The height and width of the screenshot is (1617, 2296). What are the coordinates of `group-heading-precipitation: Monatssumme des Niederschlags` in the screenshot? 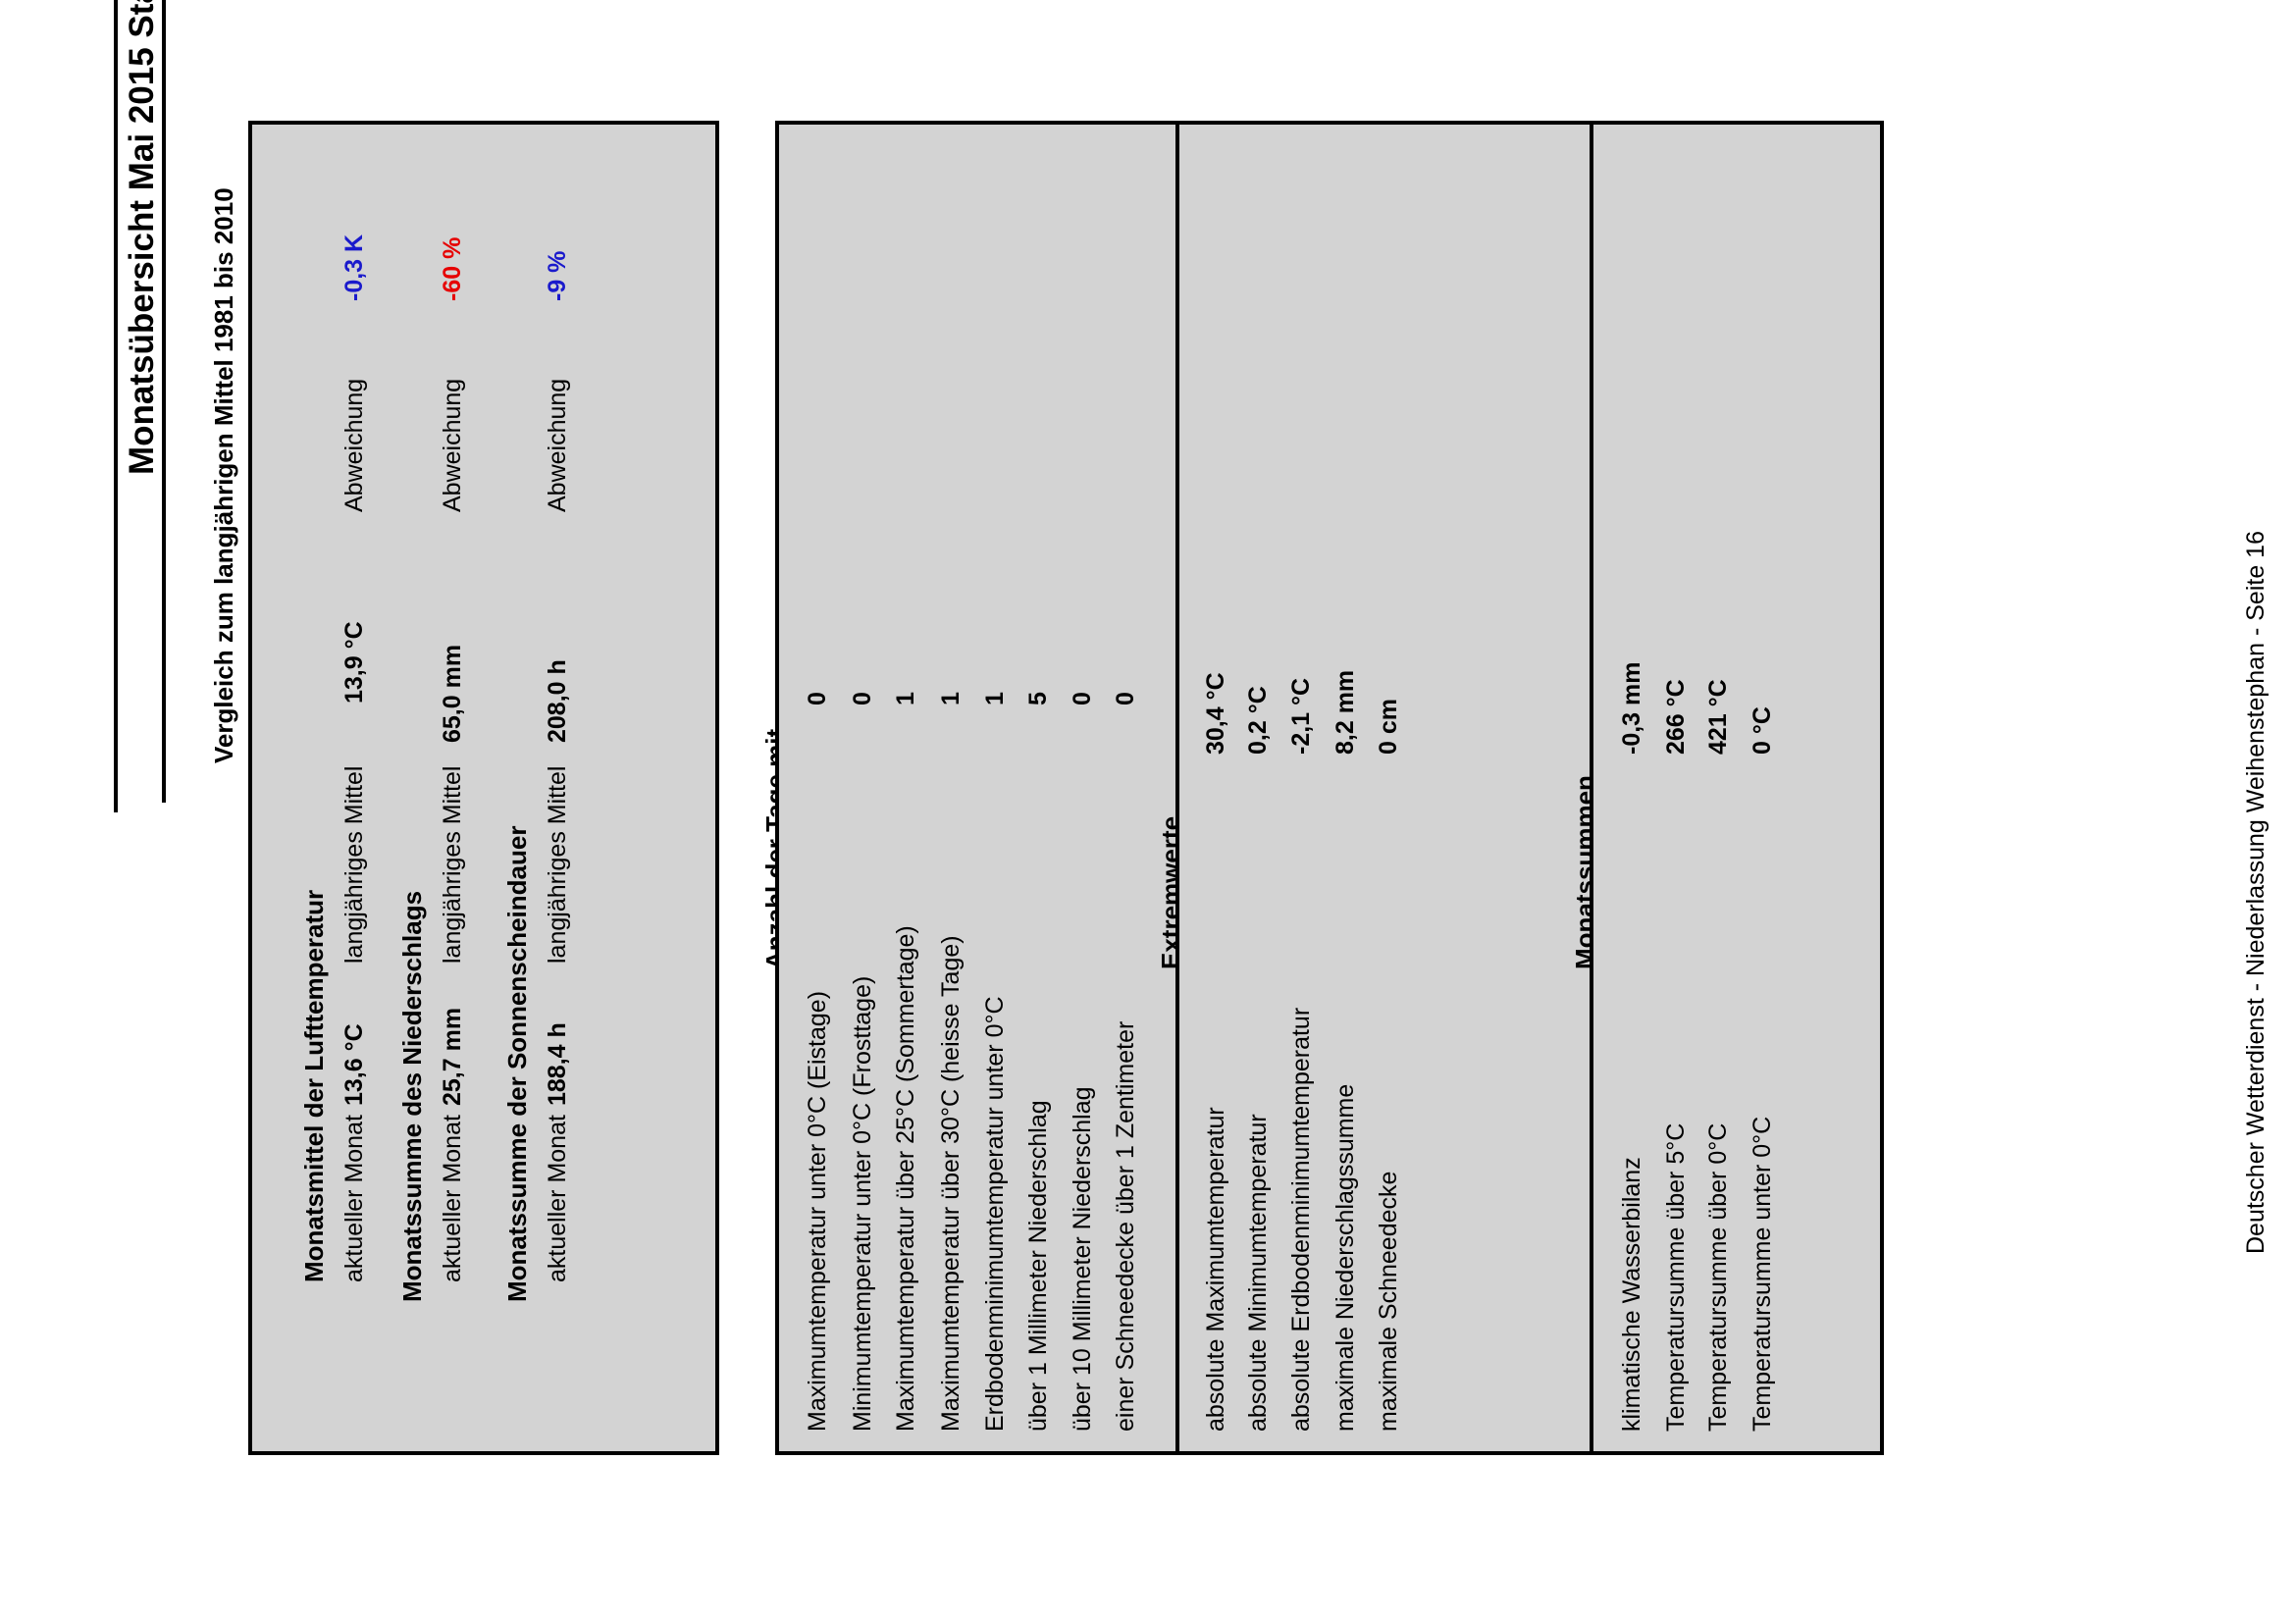 It's located at (412, 1096).